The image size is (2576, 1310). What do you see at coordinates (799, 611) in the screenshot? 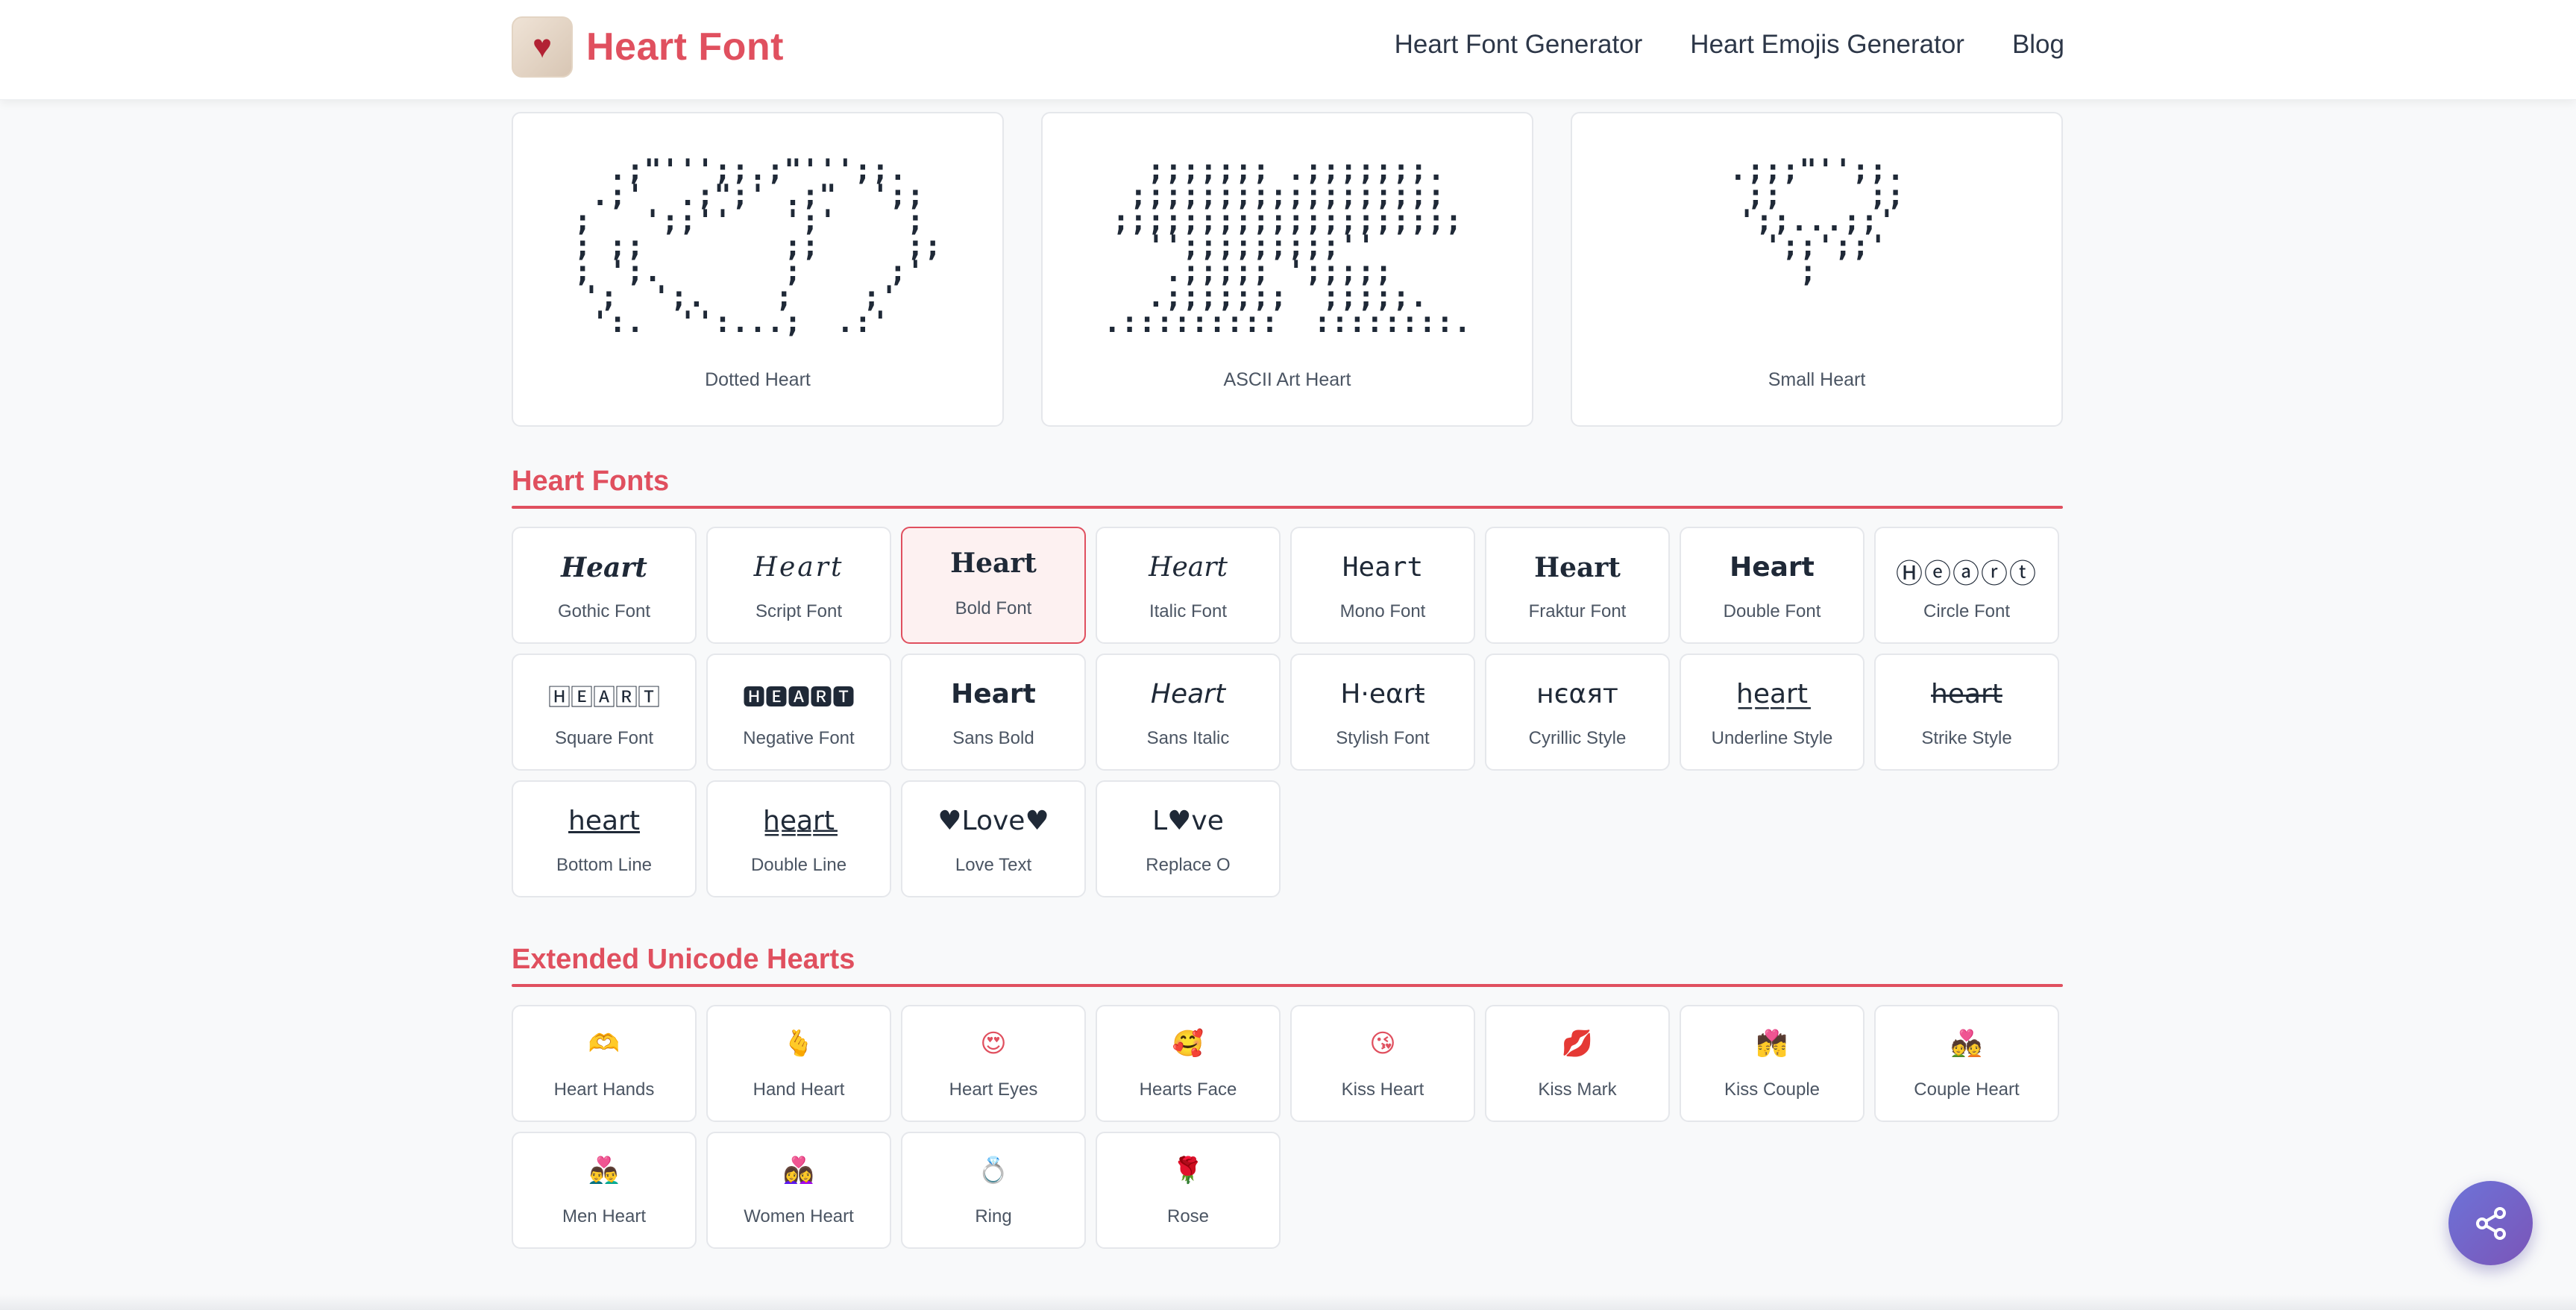
I see `font-label: Script Font` at bounding box center [799, 611].